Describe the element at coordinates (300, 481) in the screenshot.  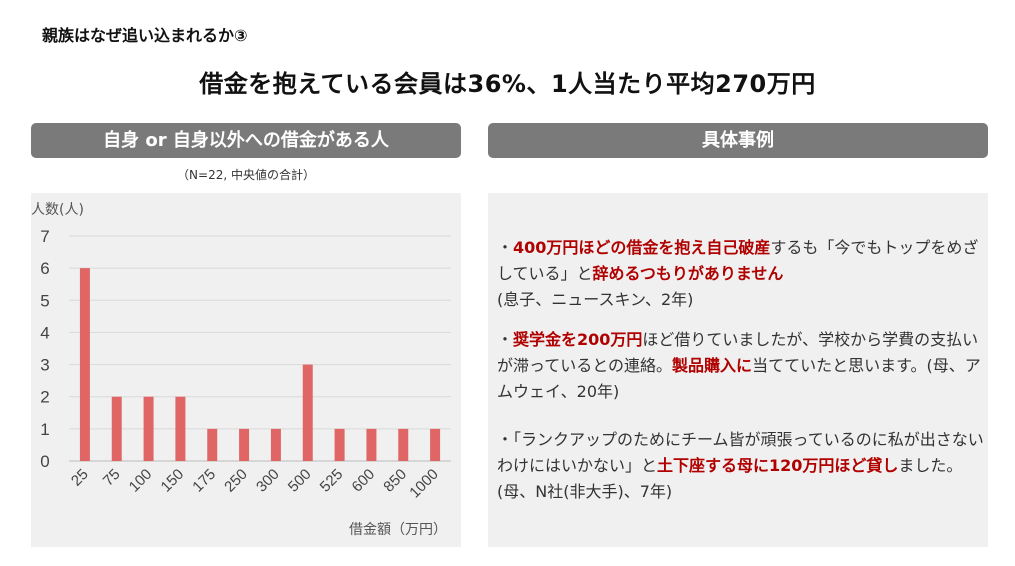
I see `x-tick-label: 500` at that location.